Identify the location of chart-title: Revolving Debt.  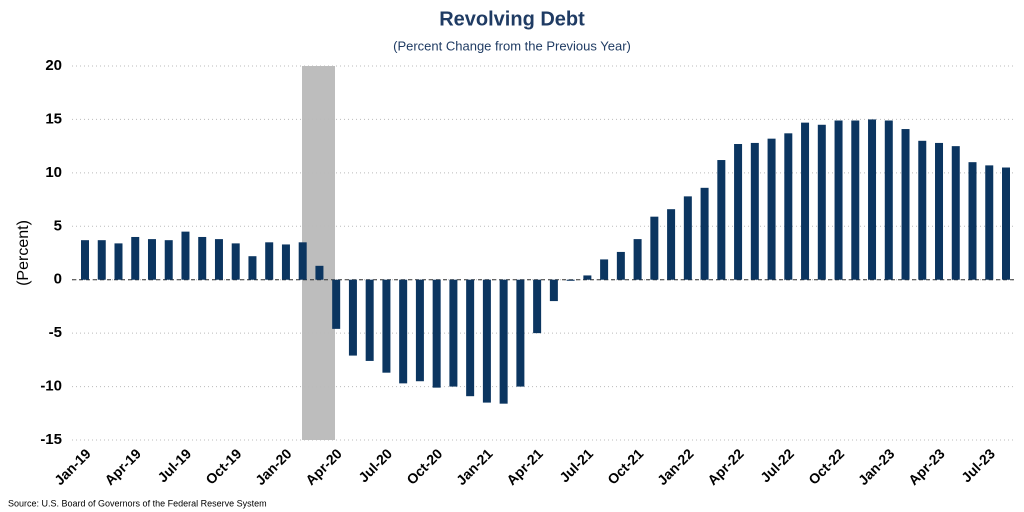
(512, 19).